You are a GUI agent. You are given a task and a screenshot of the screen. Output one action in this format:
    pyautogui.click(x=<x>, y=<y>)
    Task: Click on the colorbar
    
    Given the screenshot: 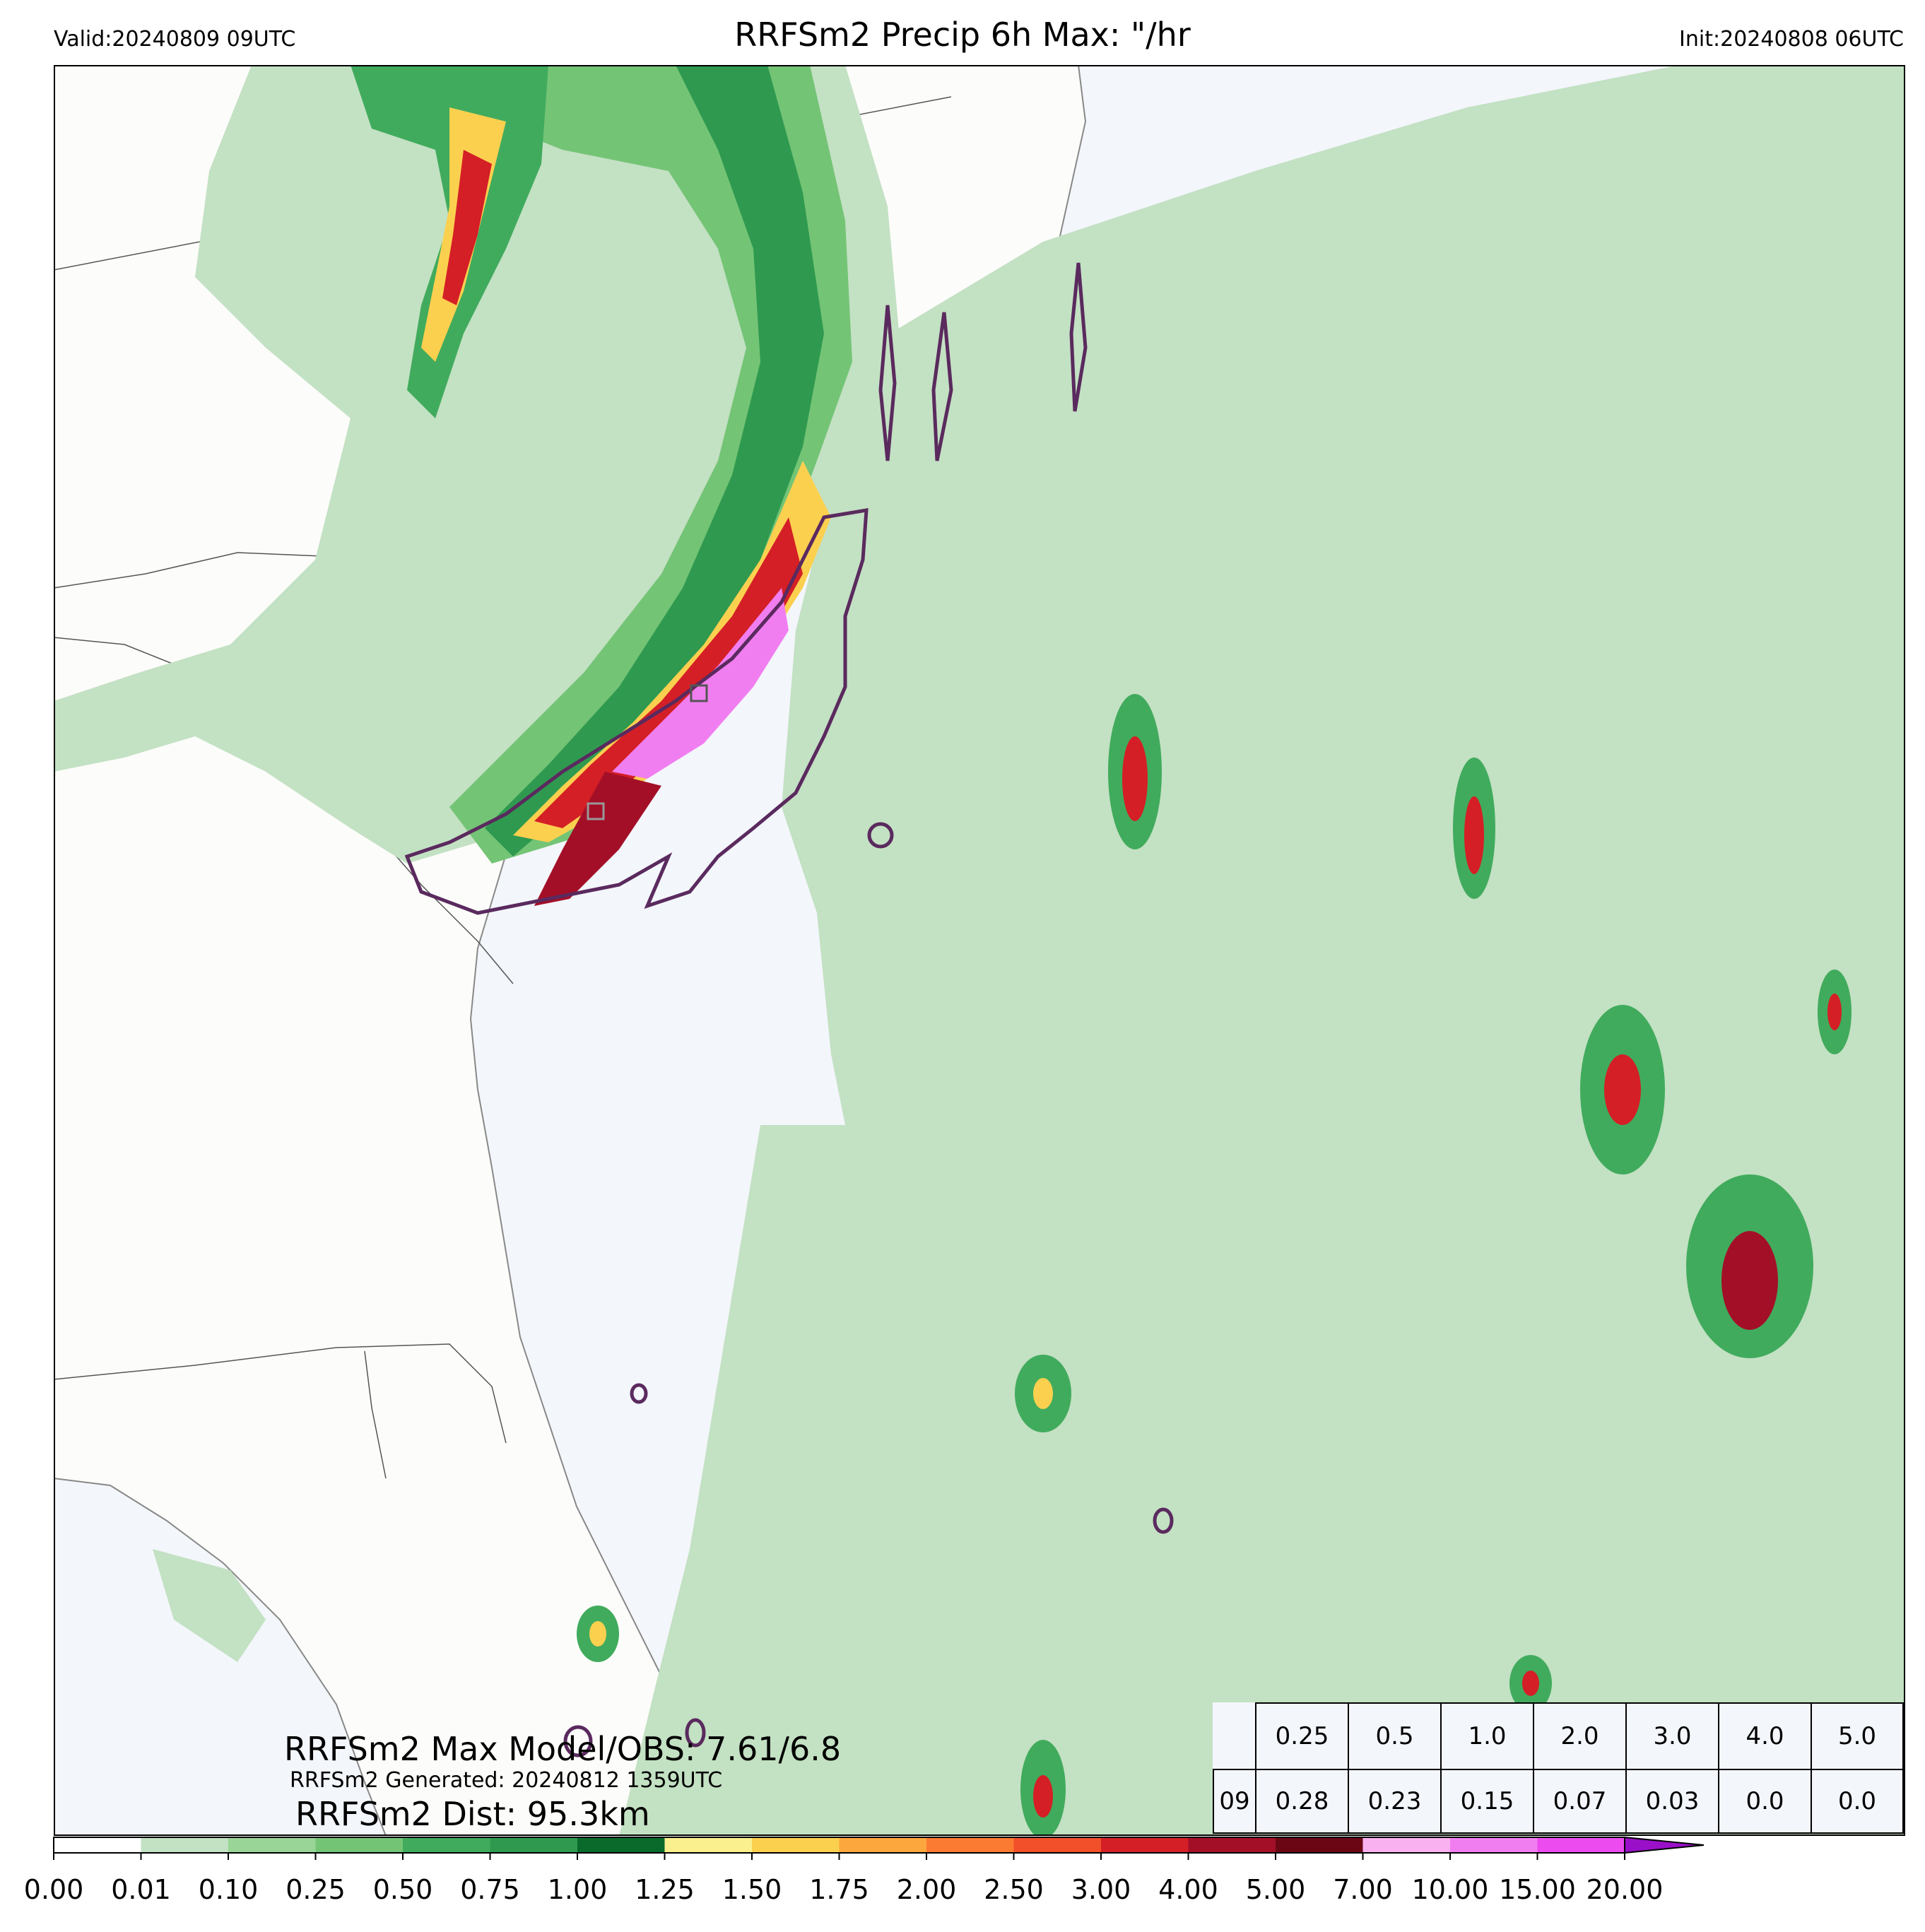 What is the action you would take?
    pyautogui.click(x=879, y=1848)
    